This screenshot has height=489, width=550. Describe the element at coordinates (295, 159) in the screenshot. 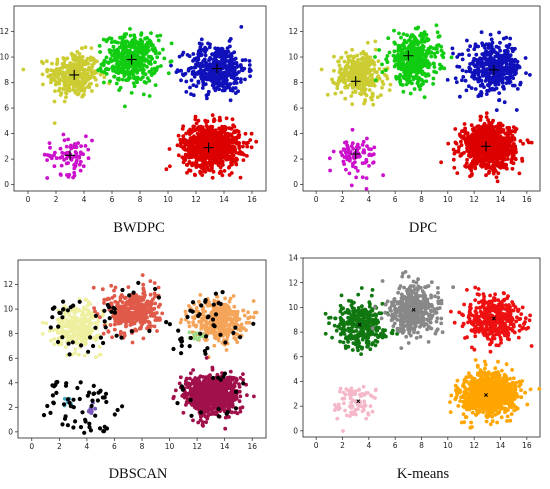

I see `y-tick-label: 2` at that location.